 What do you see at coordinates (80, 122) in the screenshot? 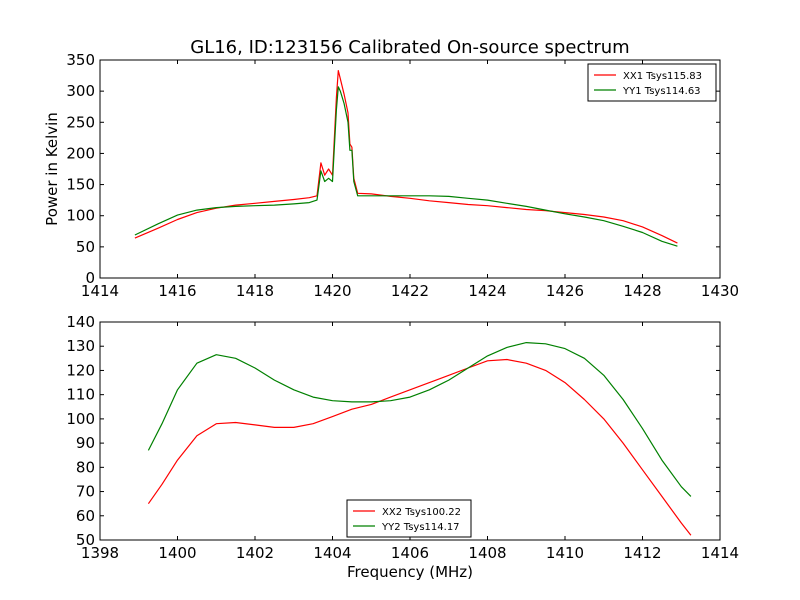
I see `y-tick-label: 250` at bounding box center [80, 122].